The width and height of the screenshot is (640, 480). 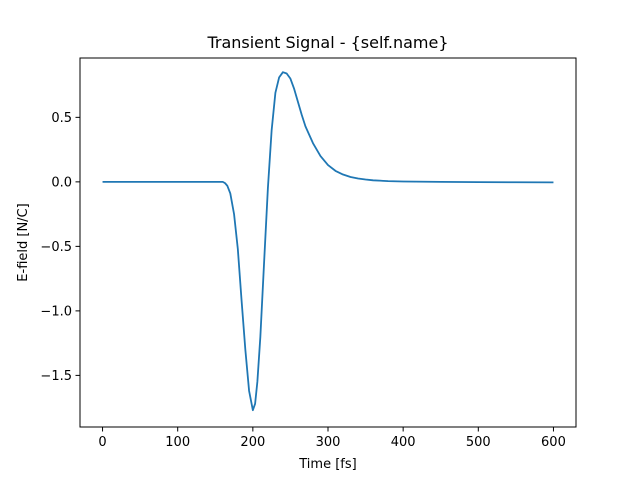 What do you see at coordinates (177, 442) in the screenshot?
I see `x-tick-label: 100` at bounding box center [177, 442].